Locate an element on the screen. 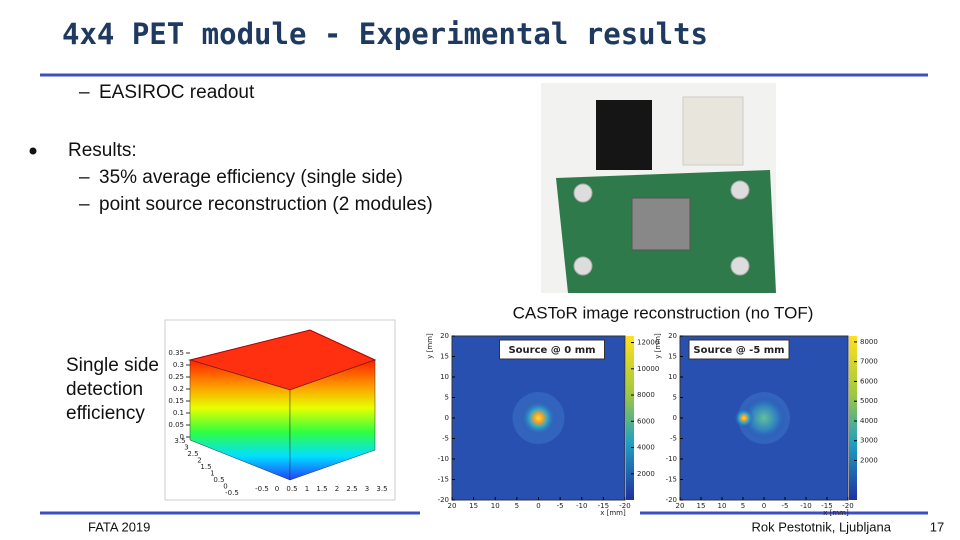  z-tick-label: 0.35 is located at coordinates (176, 353).